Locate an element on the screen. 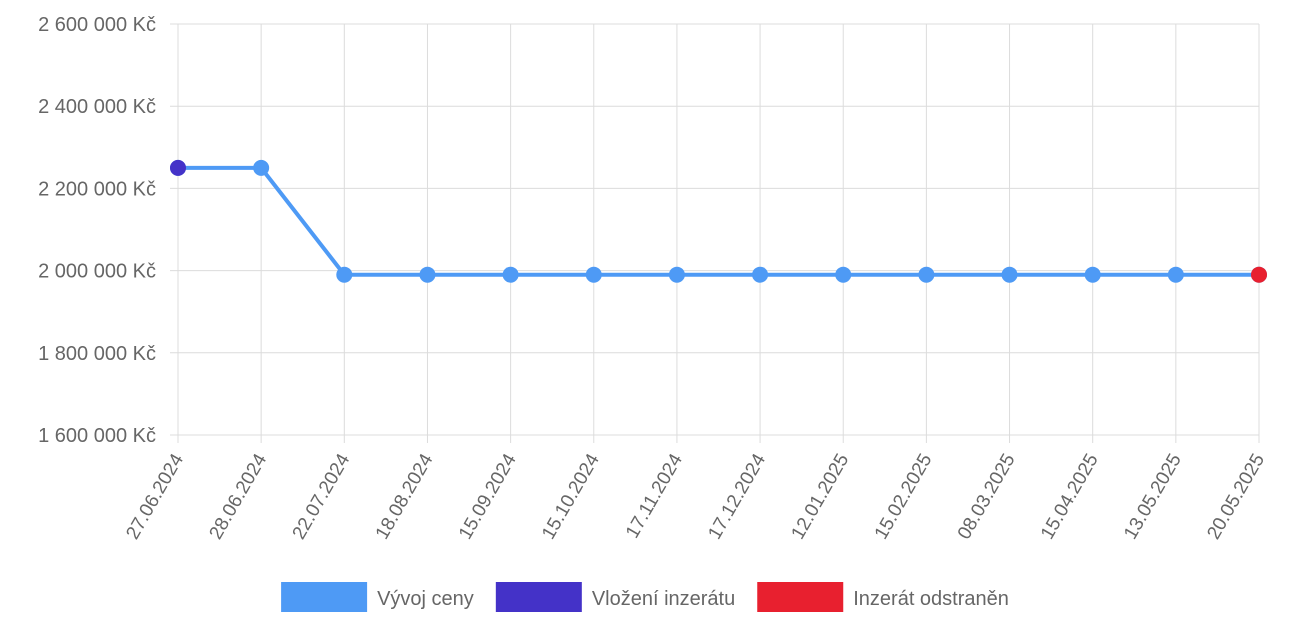 The height and width of the screenshot is (627, 1290). legend-label: Vložení inzerátu is located at coordinates (663, 599).